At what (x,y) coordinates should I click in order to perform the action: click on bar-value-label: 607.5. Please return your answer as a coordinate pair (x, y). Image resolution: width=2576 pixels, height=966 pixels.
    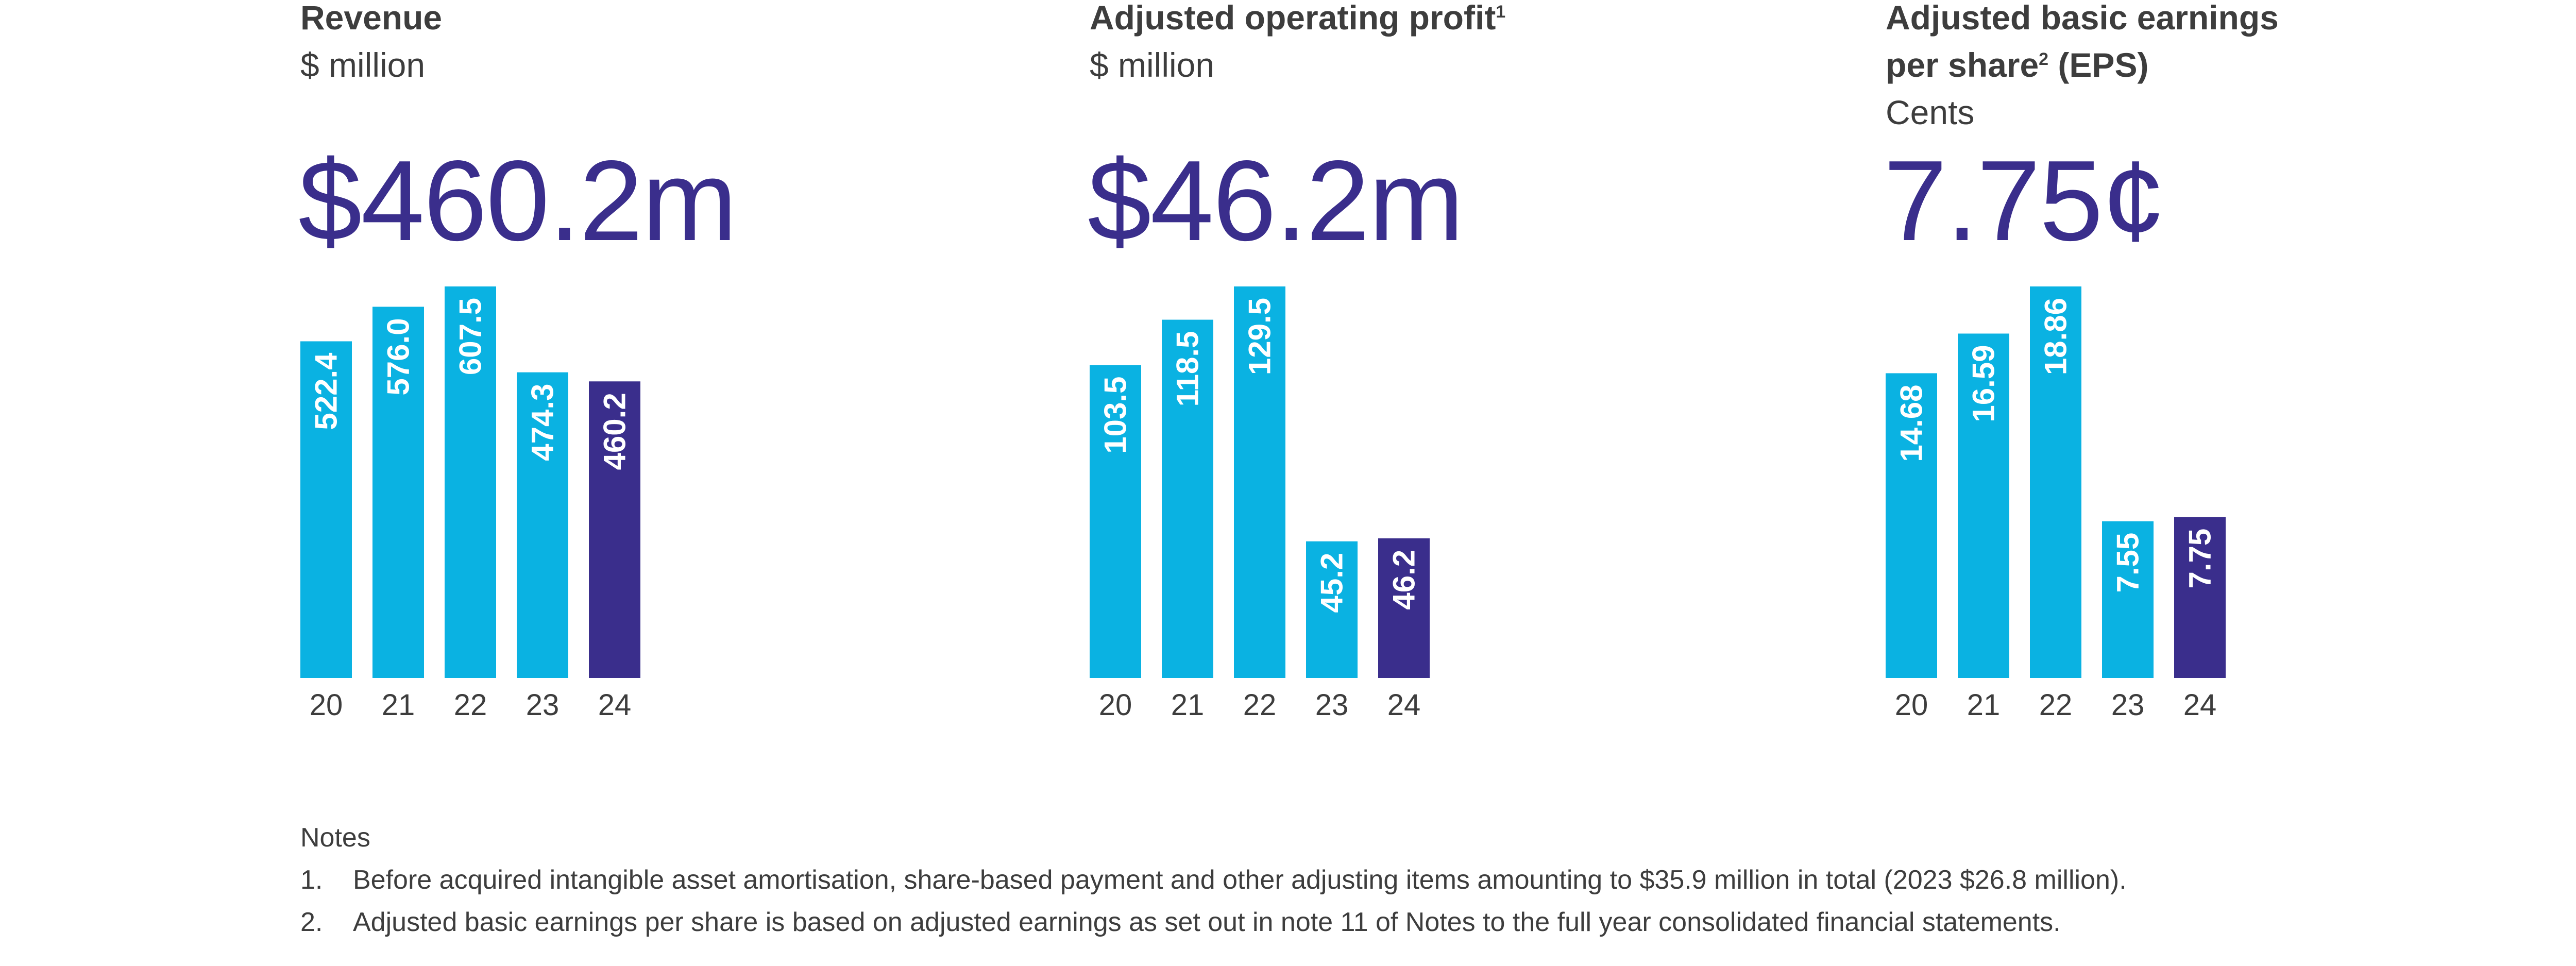
    Looking at the image, I should click on (471, 336).